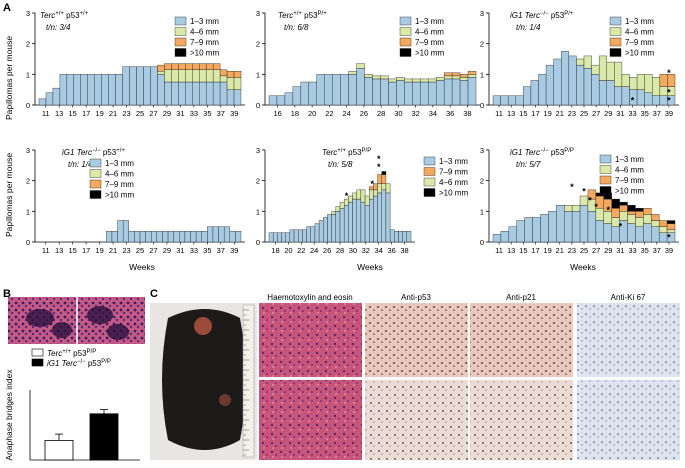 This screenshot has height=468, width=685. I want to click on panel-b-micrographs, so click(76, 320).